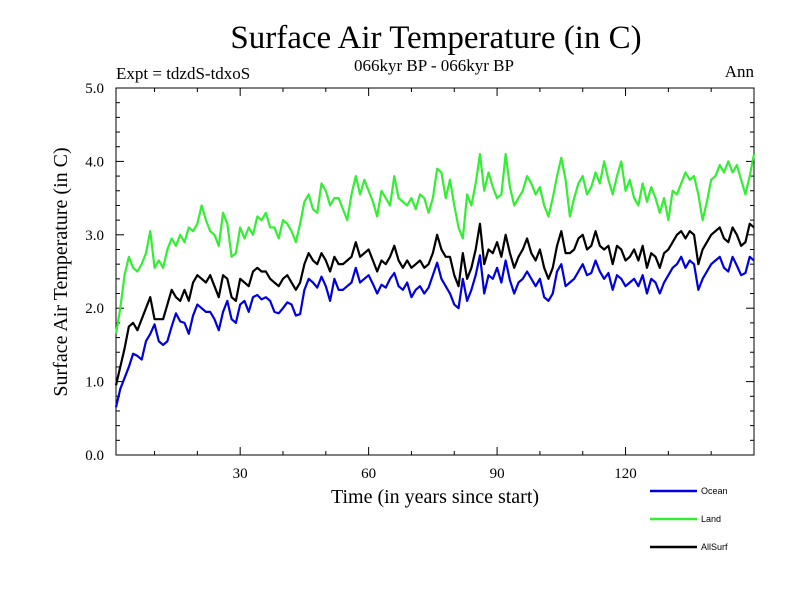 This screenshot has width=800, height=600. What do you see at coordinates (94, 89) in the screenshot?
I see `y-tick-label: 5.0` at bounding box center [94, 89].